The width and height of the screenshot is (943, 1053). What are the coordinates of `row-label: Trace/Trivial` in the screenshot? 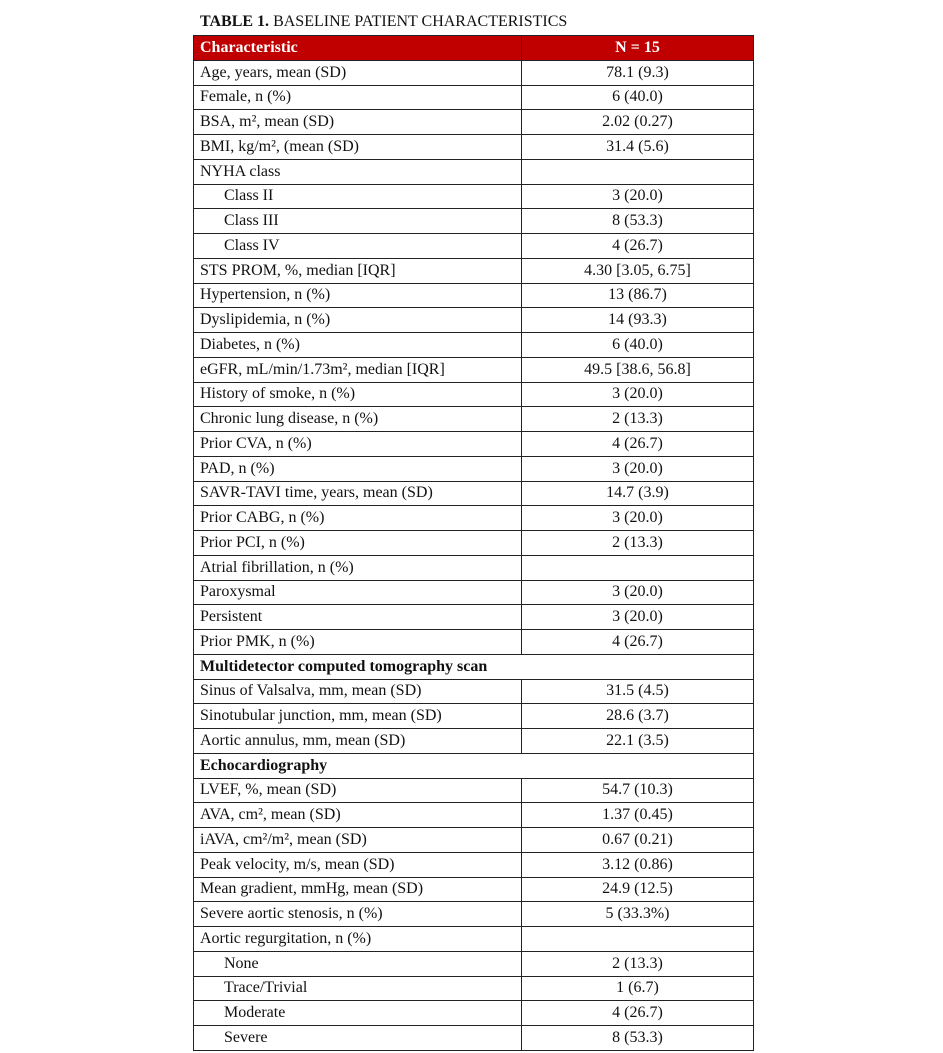 It's located at (357, 988).